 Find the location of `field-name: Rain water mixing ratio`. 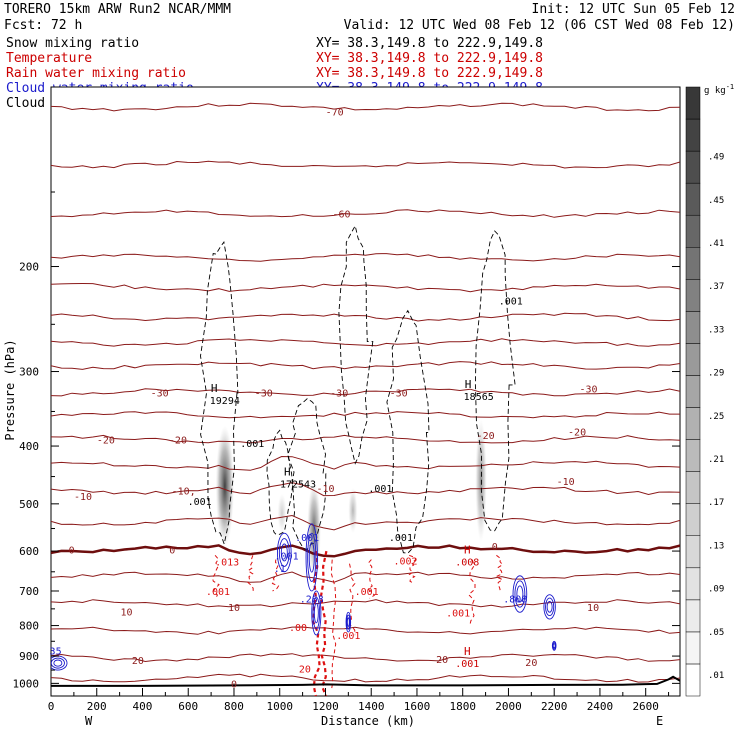

field-name: Rain water mixing ratio is located at coordinates (96, 73).